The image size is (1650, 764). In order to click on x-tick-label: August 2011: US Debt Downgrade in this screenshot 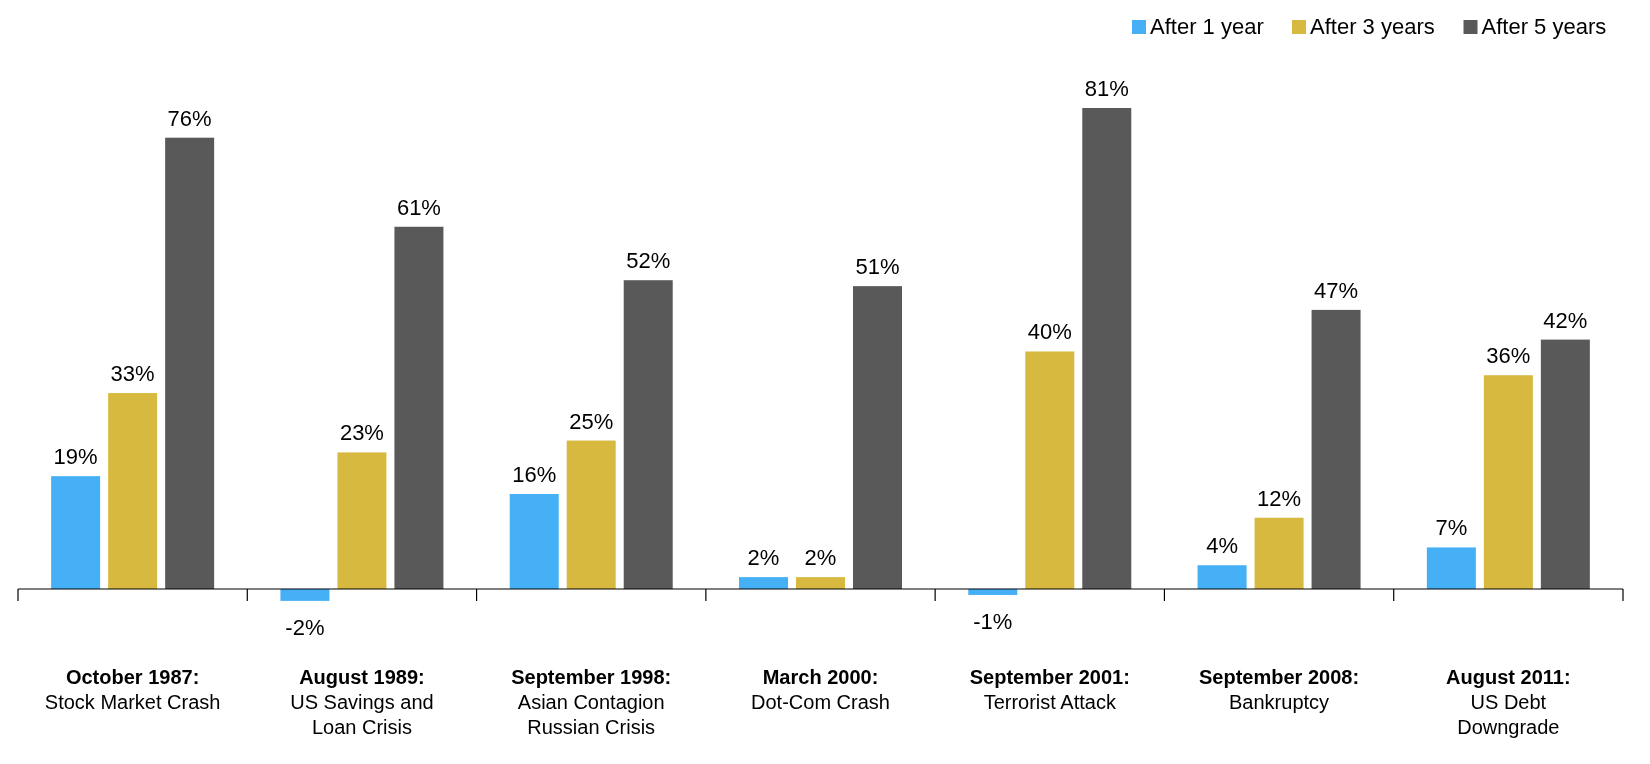, I will do `click(1508, 702)`.